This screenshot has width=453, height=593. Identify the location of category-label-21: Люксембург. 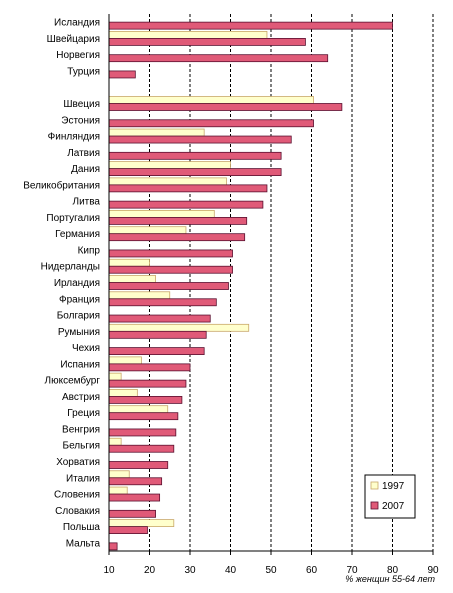
(73, 381).